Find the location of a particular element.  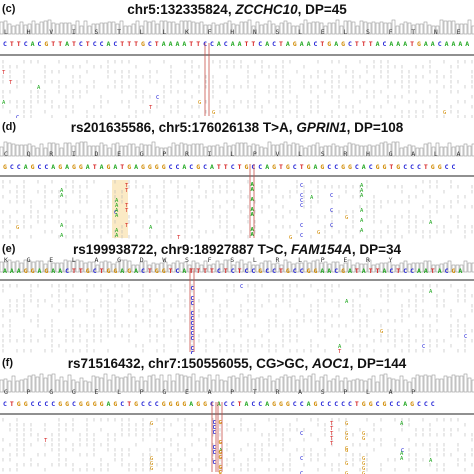

title-suffix: , DP=144 is located at coordinates (378, 363).